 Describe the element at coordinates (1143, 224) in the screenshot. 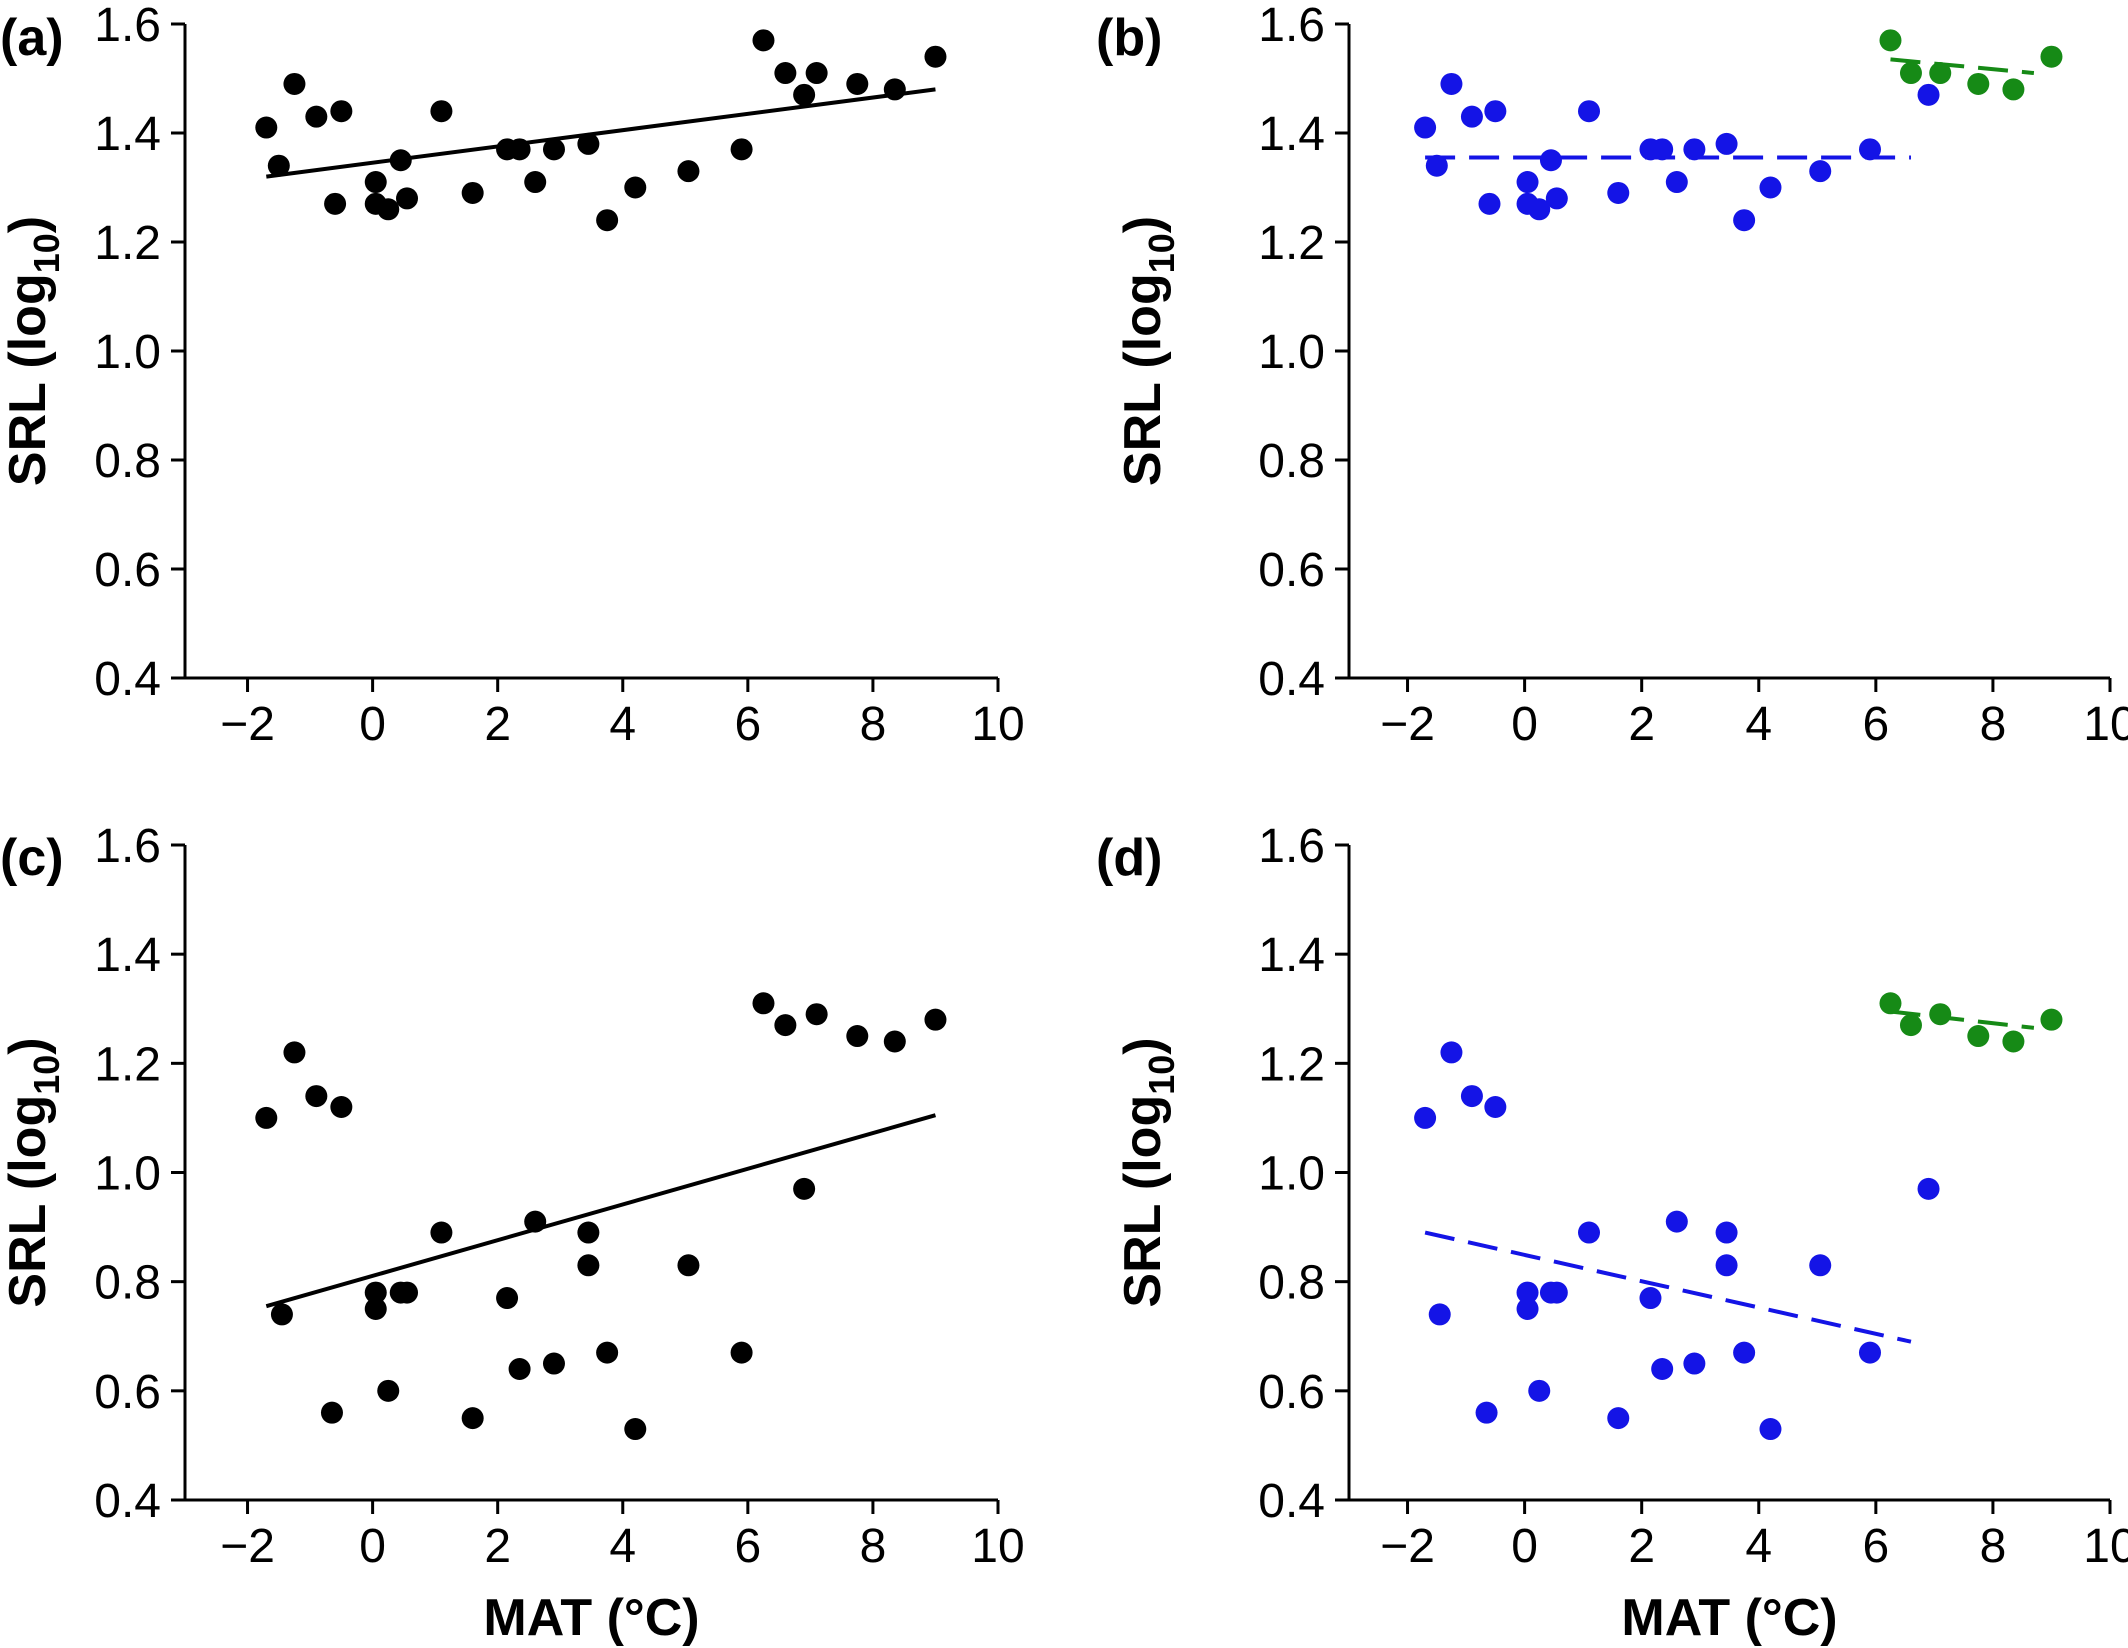

I see `y-axis-title-close: )` at that location.